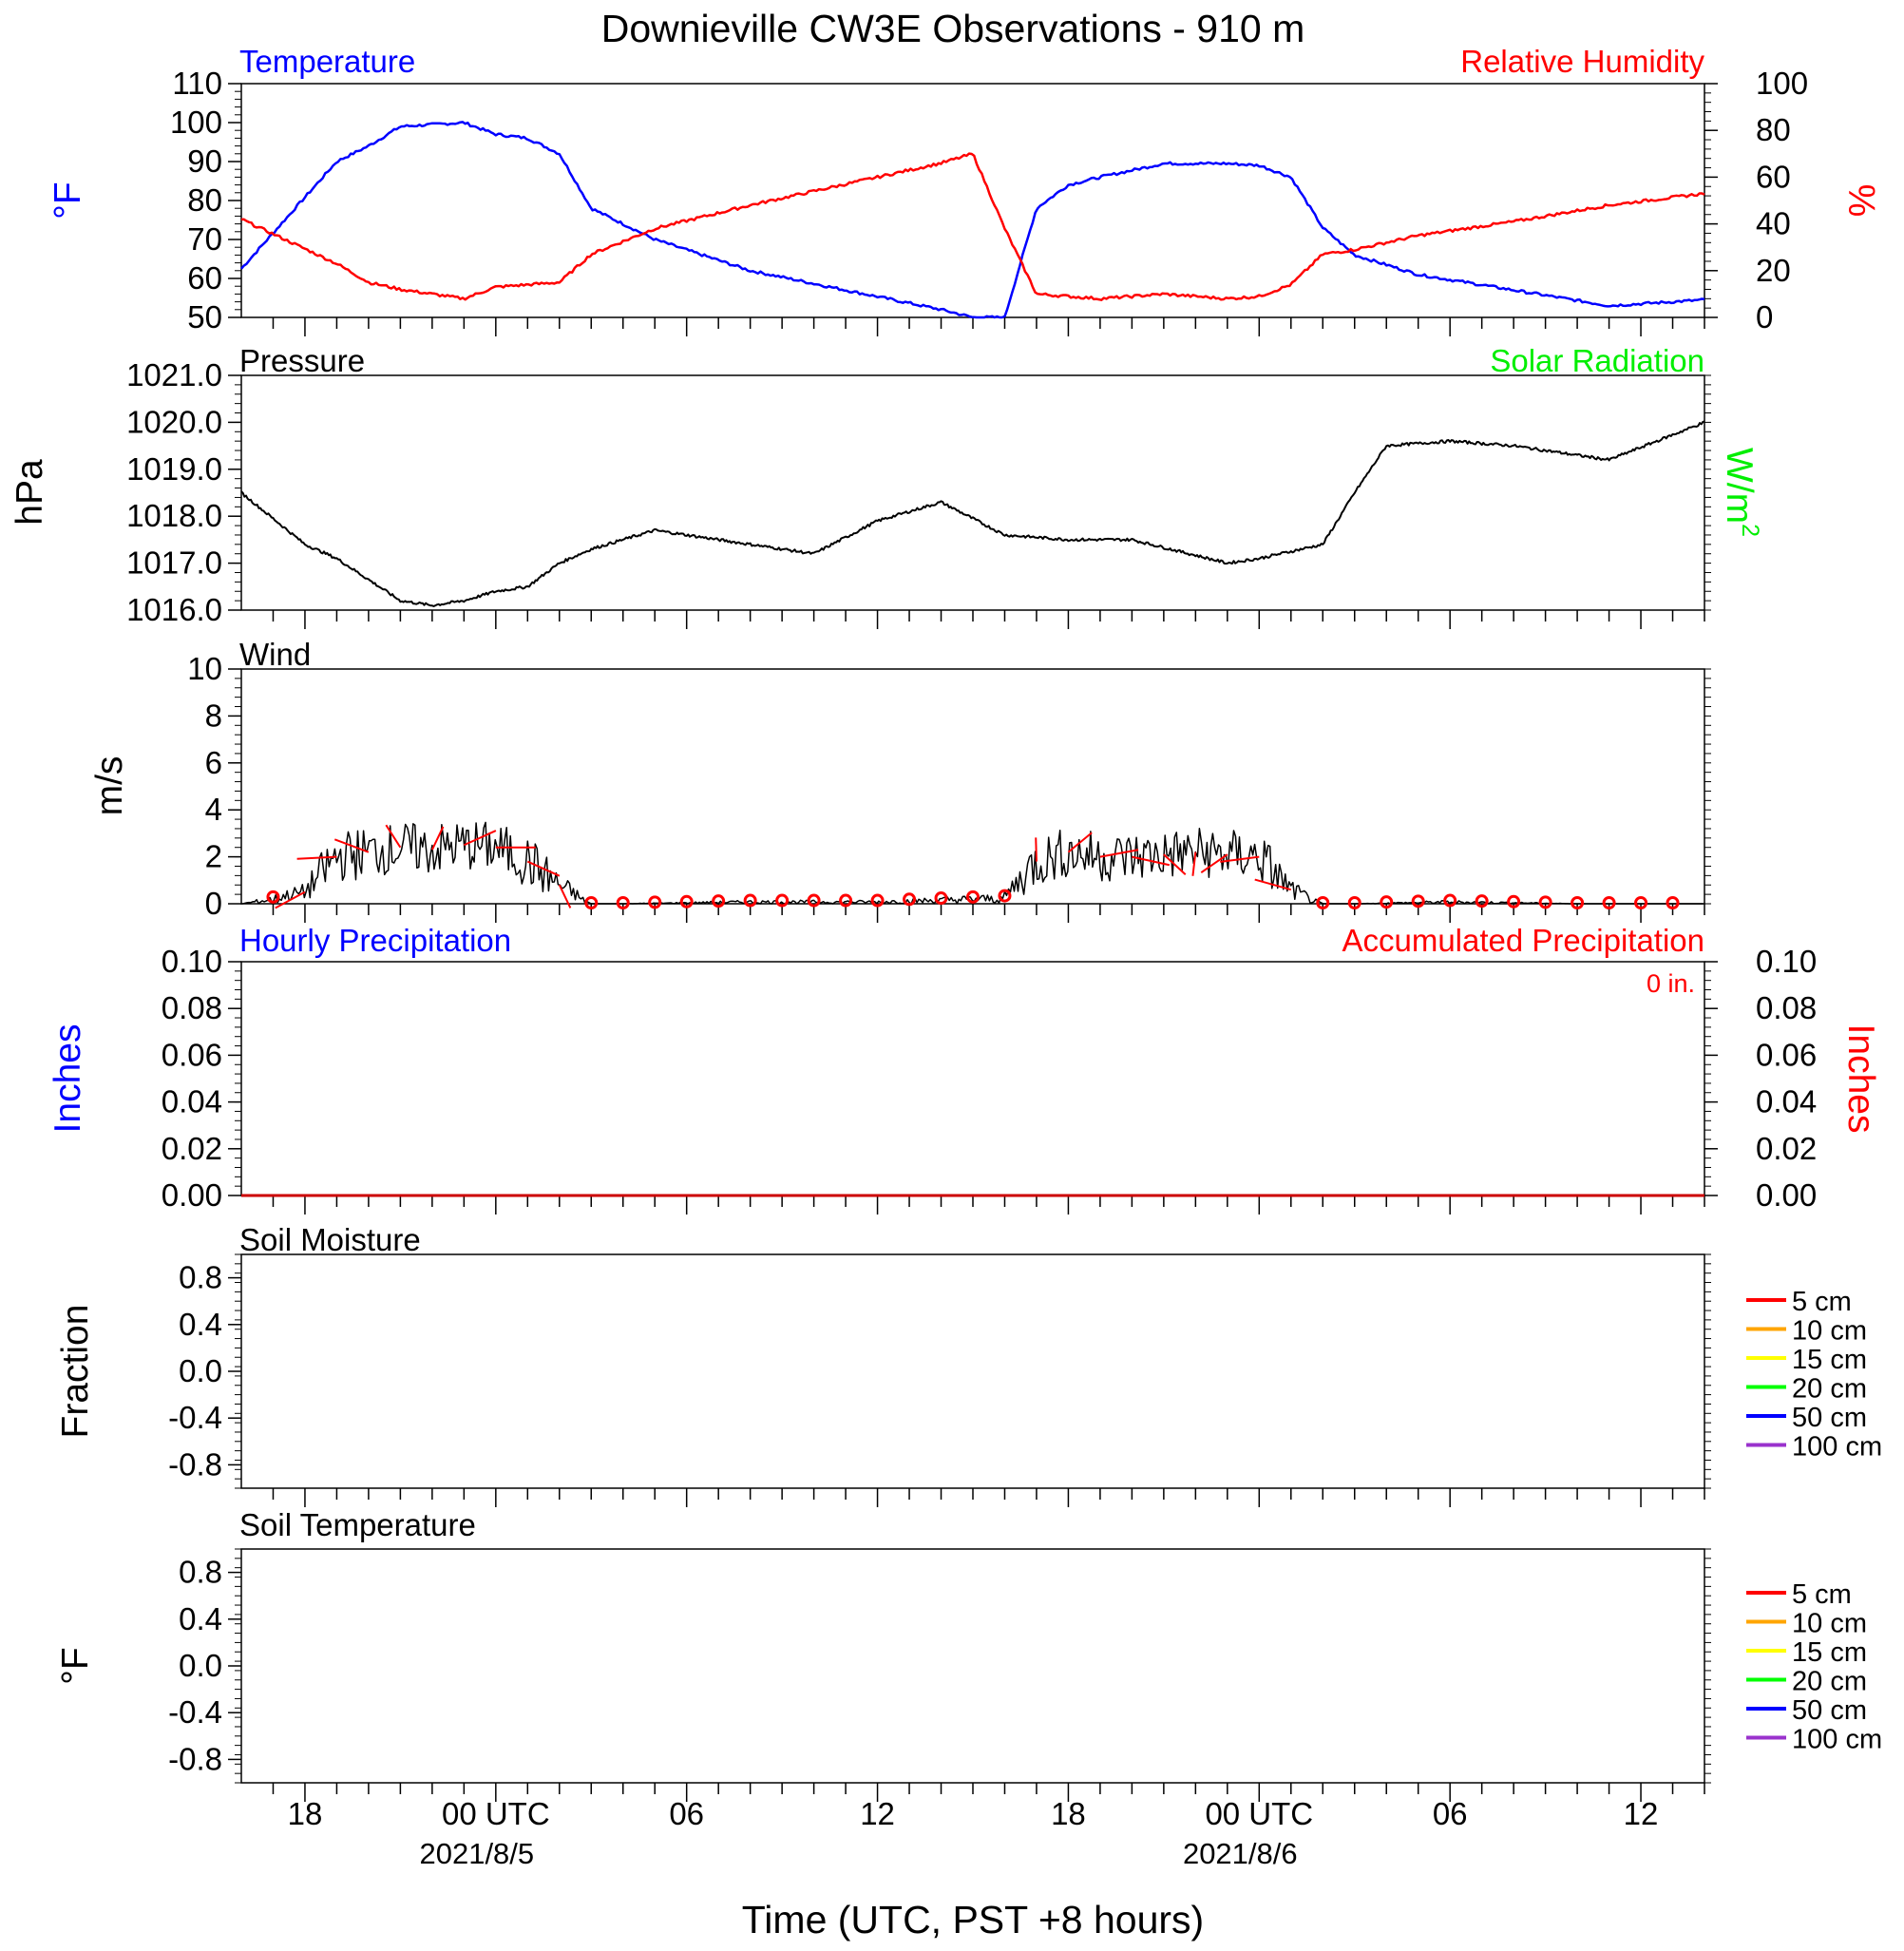  Describe the element at coordinates (973, 866) in the screenshot. I see `wind-barbs` at that location.